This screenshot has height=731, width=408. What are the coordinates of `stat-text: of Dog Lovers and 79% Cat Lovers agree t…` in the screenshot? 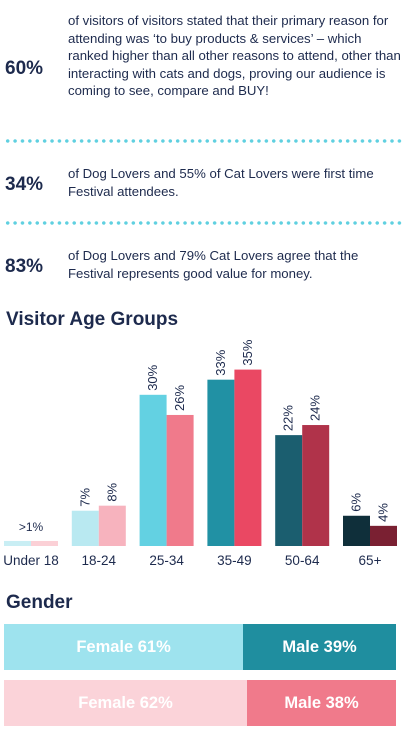 It's located at (213, 264).